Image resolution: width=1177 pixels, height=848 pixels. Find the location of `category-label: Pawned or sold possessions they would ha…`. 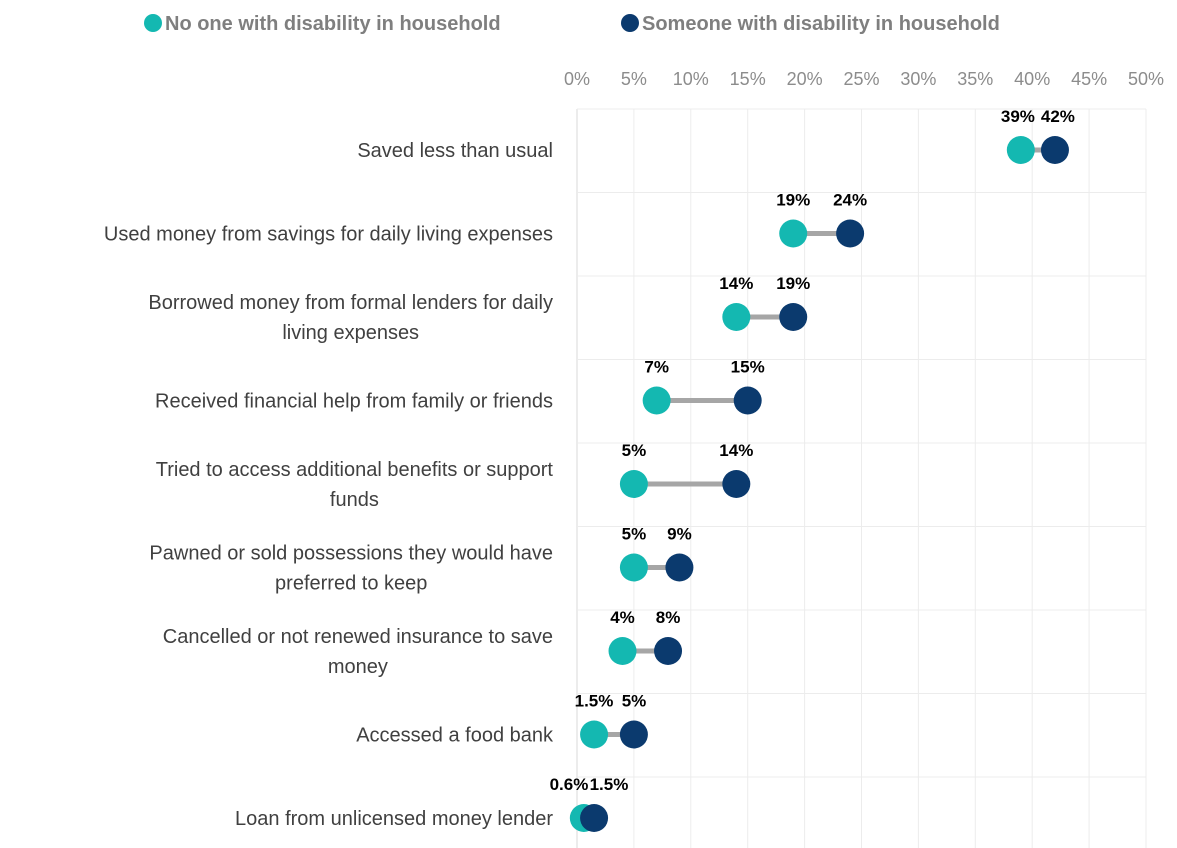

category-label: Pawned or sold possessions they would ha… is located at coordinates (351, 569).